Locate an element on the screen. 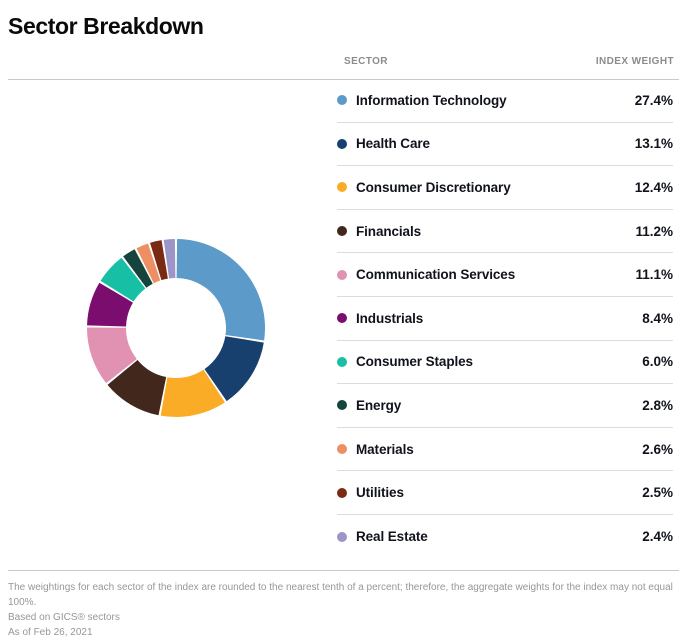 The image size is (687, 640). sector-donut-chart is located at coordinates (176, 330).